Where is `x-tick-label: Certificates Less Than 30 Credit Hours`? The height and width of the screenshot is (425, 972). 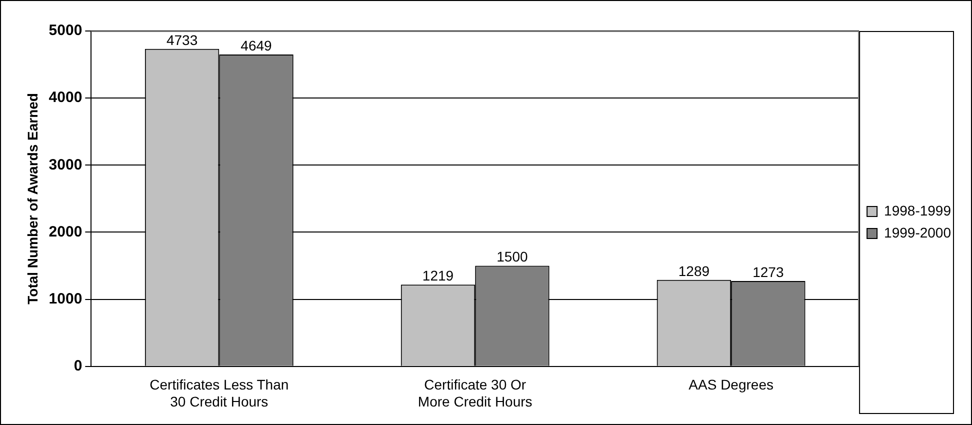 x-tick-label: Certificates Less Than 30 Credit Hours is located at coordinates (219, 393).